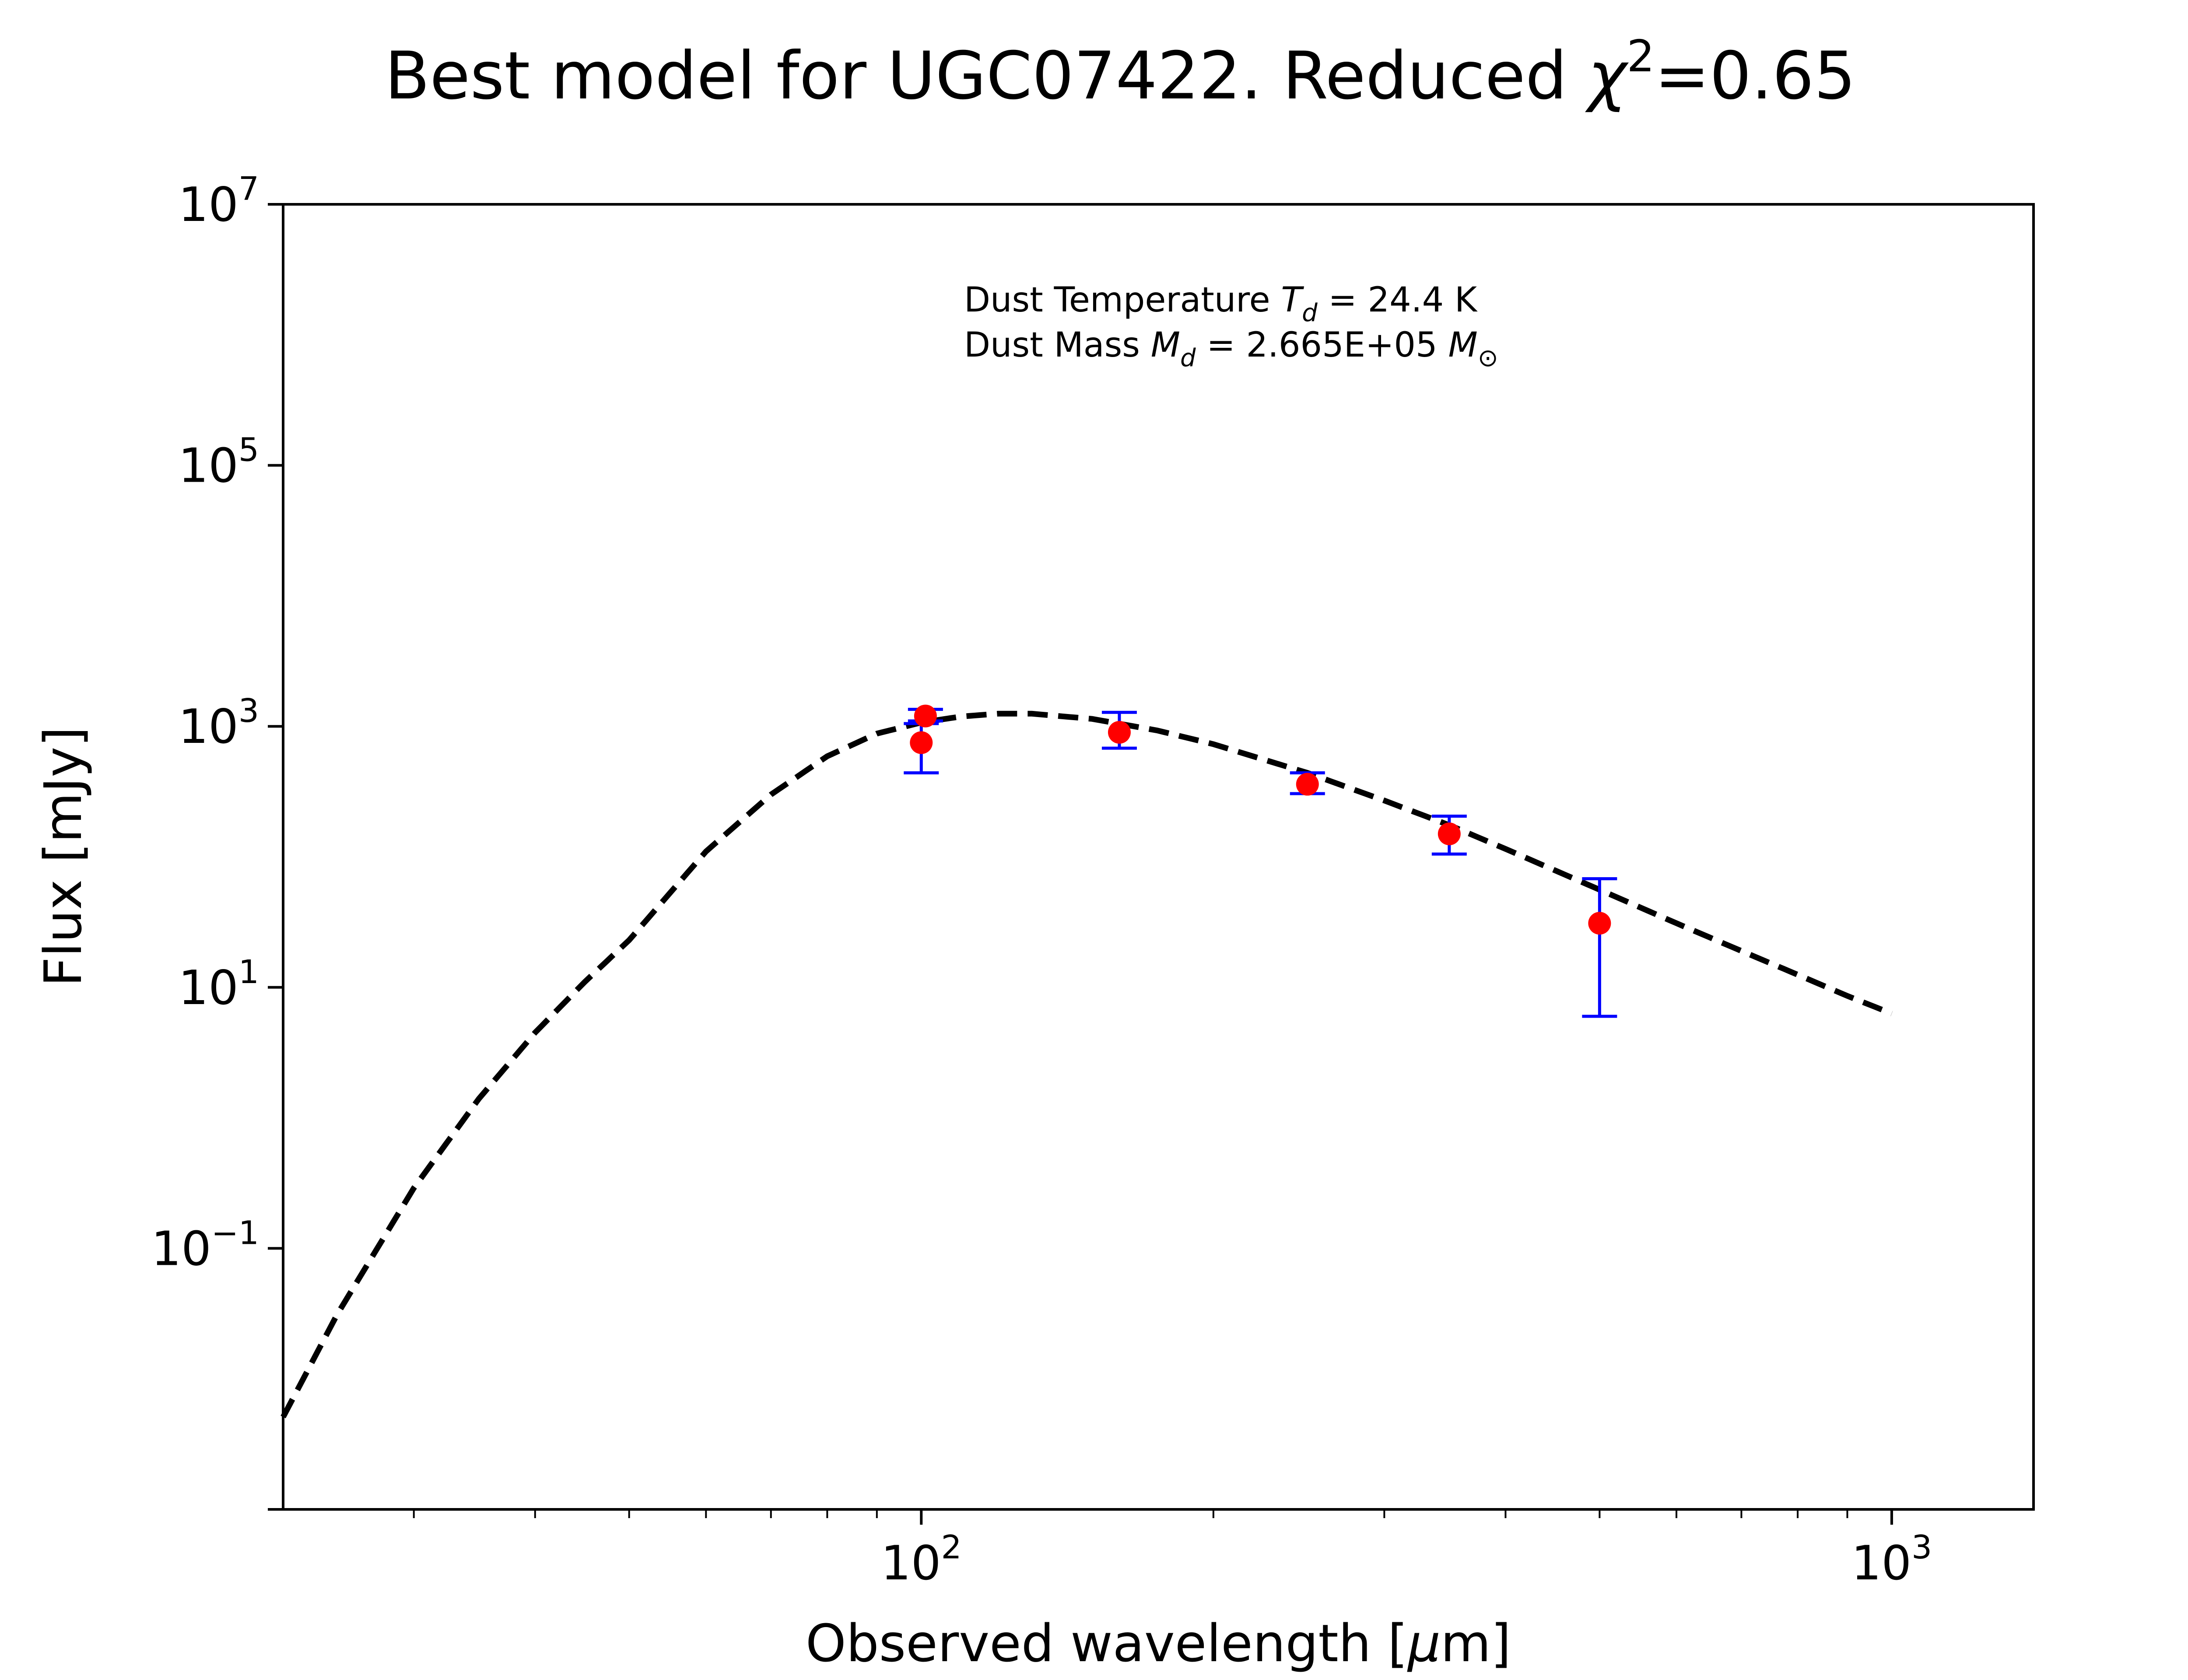 Image resolution: width=2188 pixels, height=1680 pixels. Describe the element at coordinates (1231, 349) in the screenshot. I see `dust-mass-annotation: Dust Mass Md = 2.665E+05 M⊙` at that location.